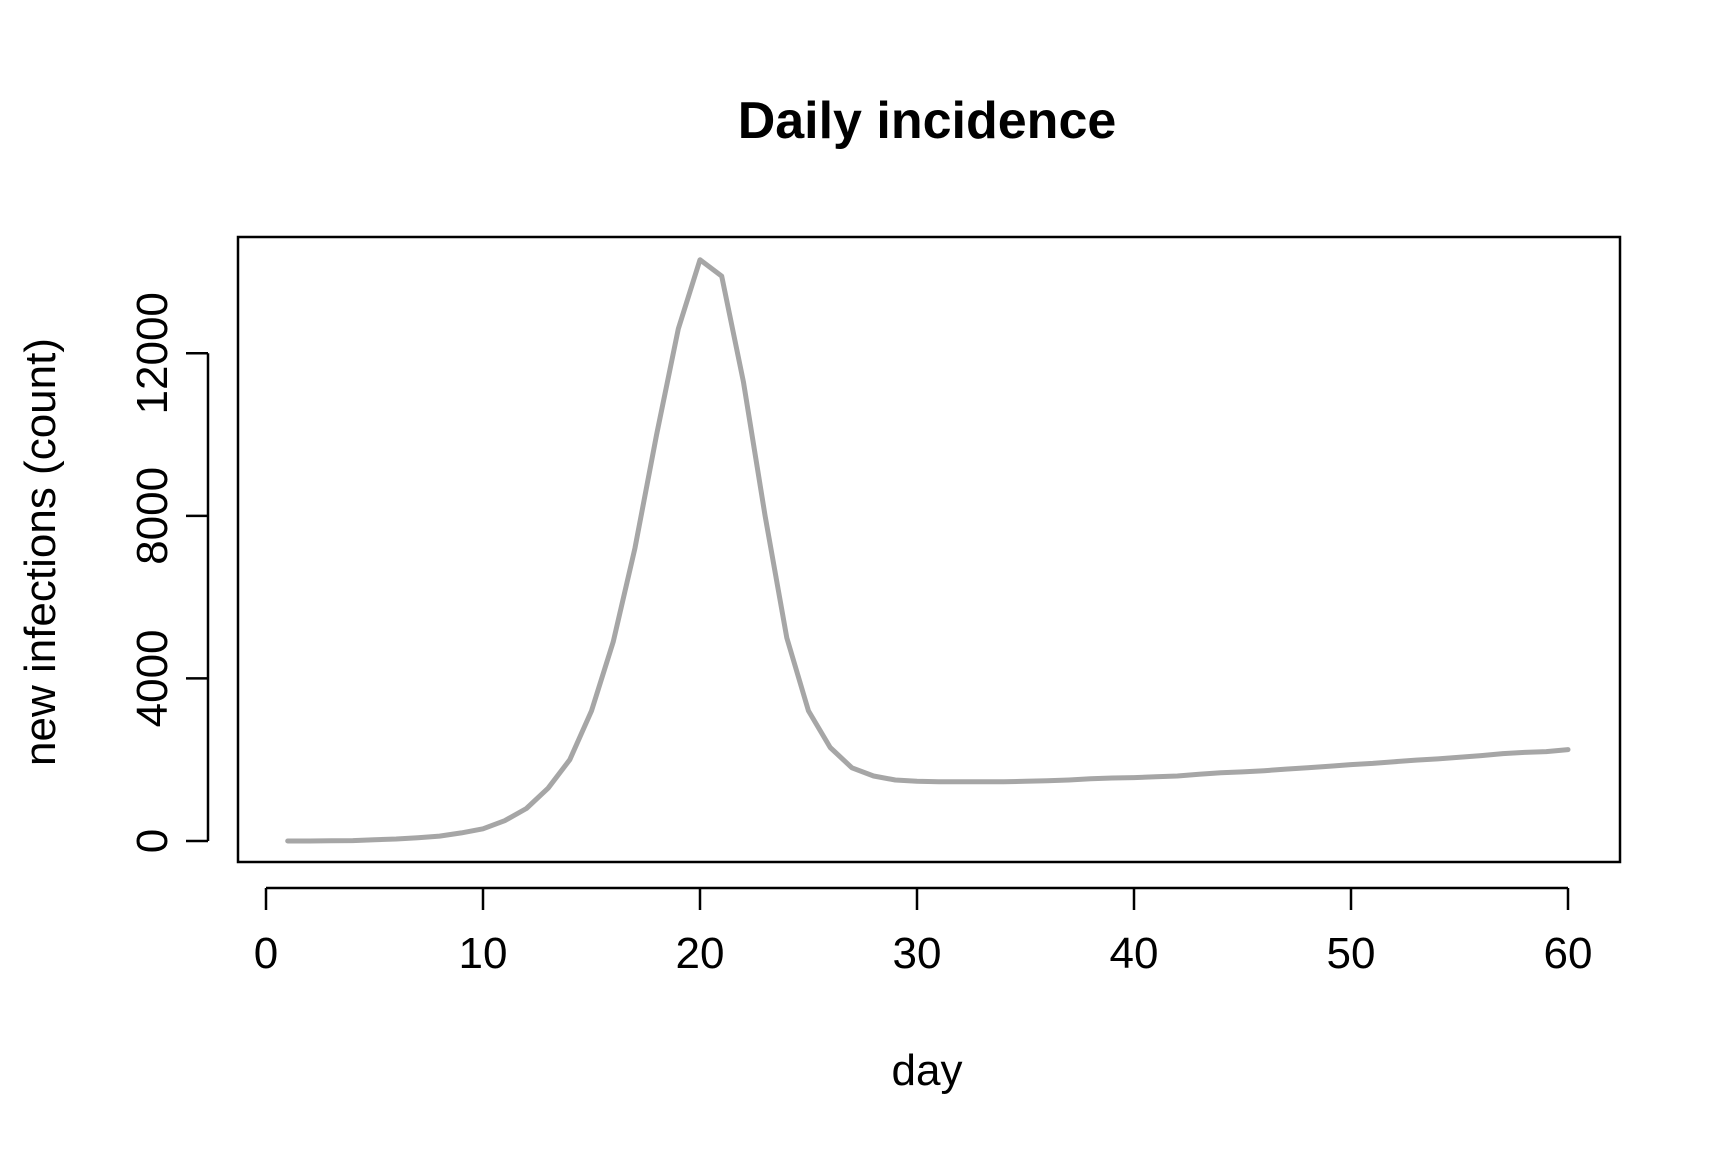  What do you see at coordinates (1351, 953) in the screenshot?
I see `x-tick-label: 50` at bounding box center [1351, 953].